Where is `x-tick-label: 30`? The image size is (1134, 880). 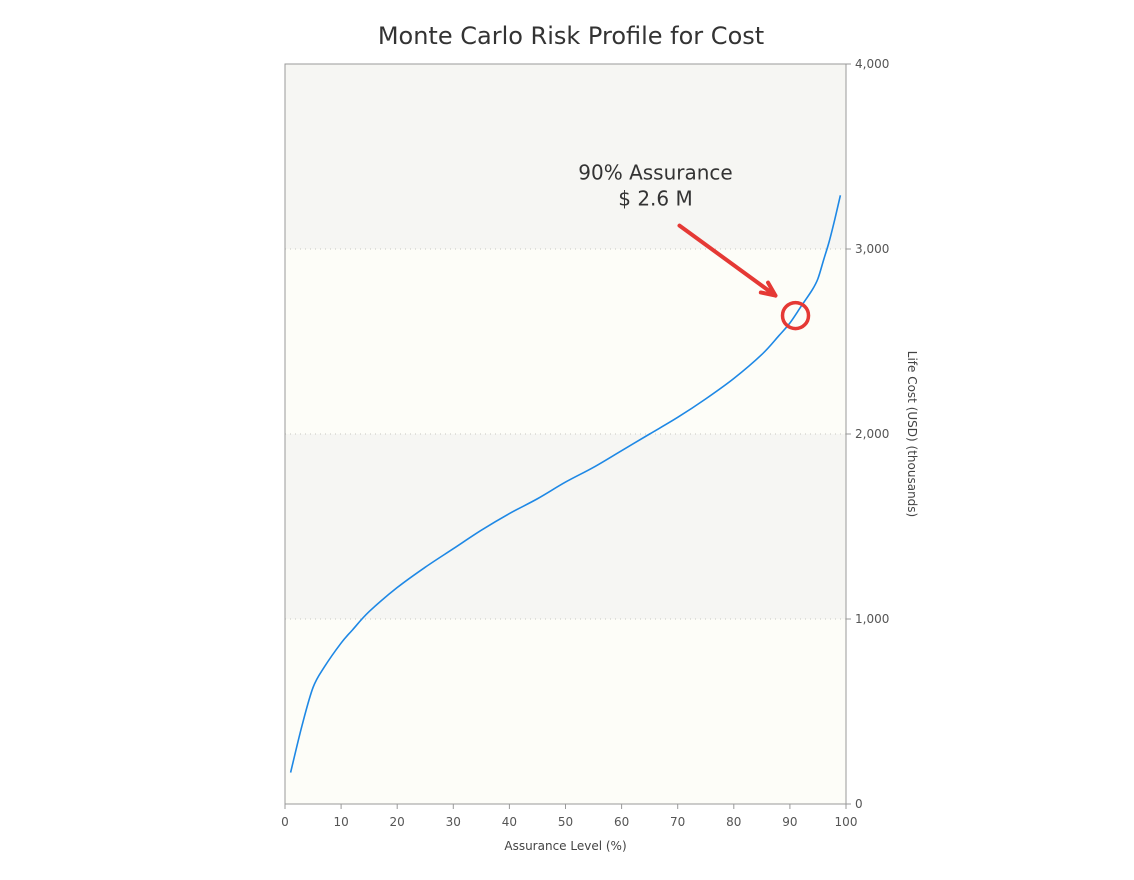 x-tick-label: 30 is located at coordinates (453, 822).